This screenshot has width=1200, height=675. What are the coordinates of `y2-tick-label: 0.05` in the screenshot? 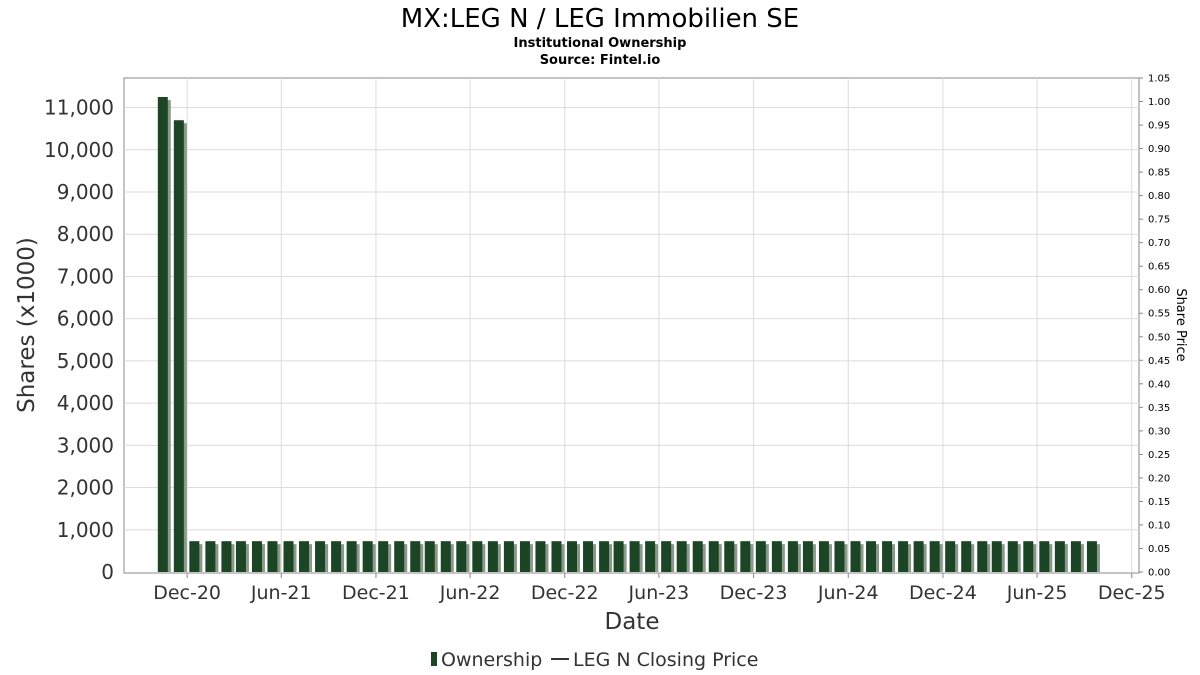 It's located at (1159, 549).